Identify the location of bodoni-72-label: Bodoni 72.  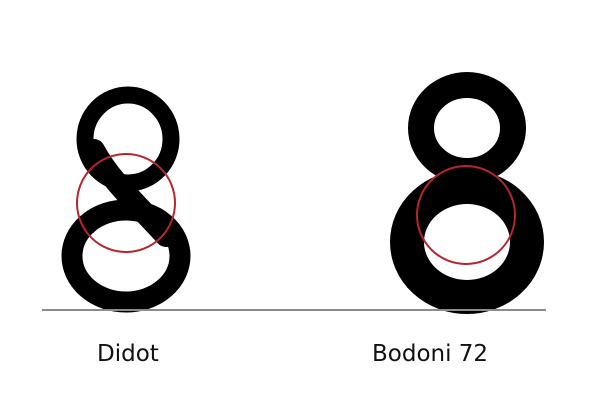
(430, 354).